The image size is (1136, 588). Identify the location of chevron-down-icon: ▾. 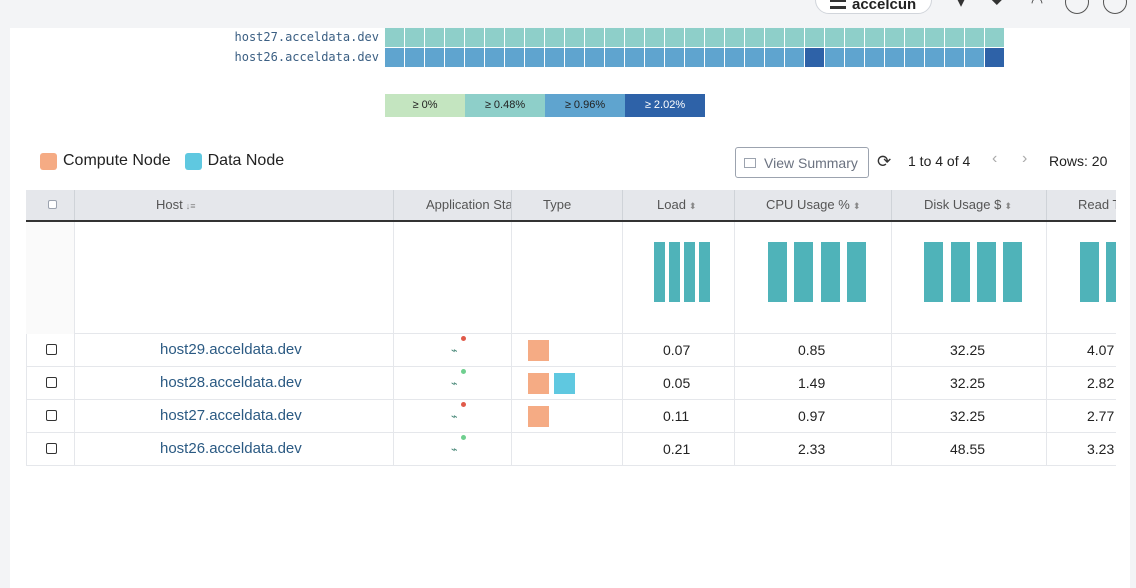
(961, 5).